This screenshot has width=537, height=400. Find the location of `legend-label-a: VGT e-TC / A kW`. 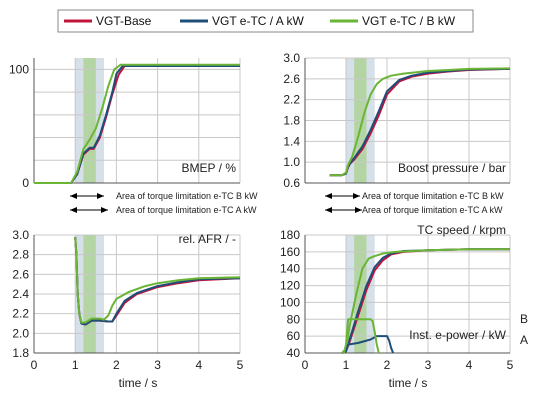

legend-label-a: VGT e-TC / A kW is located at coordinates (258, 21).